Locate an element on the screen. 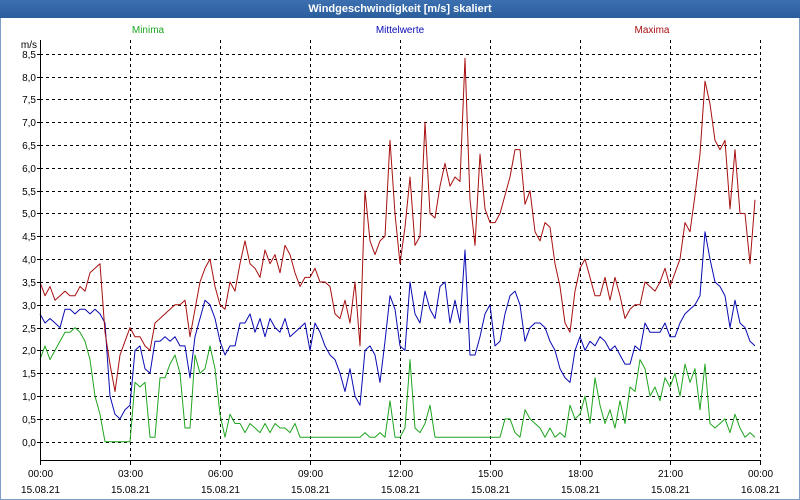 The width and height of the screenshot is (800, 500). x-tick-label-time: 15:00 is located at coordinates (490, 474).